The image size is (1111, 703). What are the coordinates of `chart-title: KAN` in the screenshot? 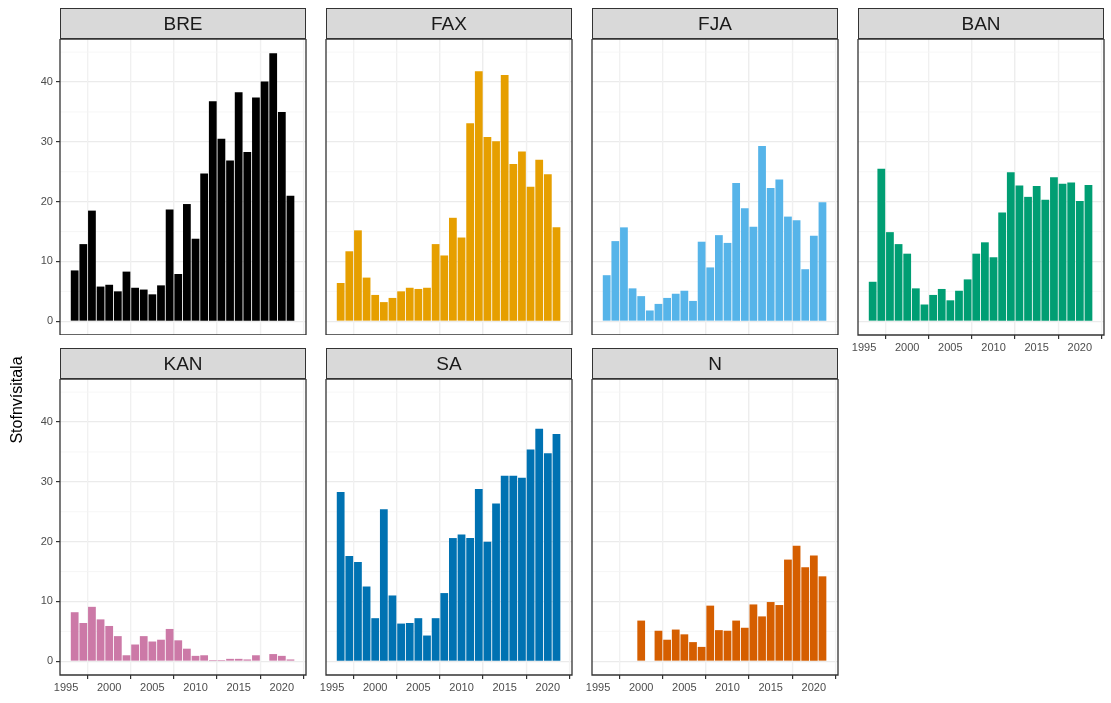 It's located at (183, 363).